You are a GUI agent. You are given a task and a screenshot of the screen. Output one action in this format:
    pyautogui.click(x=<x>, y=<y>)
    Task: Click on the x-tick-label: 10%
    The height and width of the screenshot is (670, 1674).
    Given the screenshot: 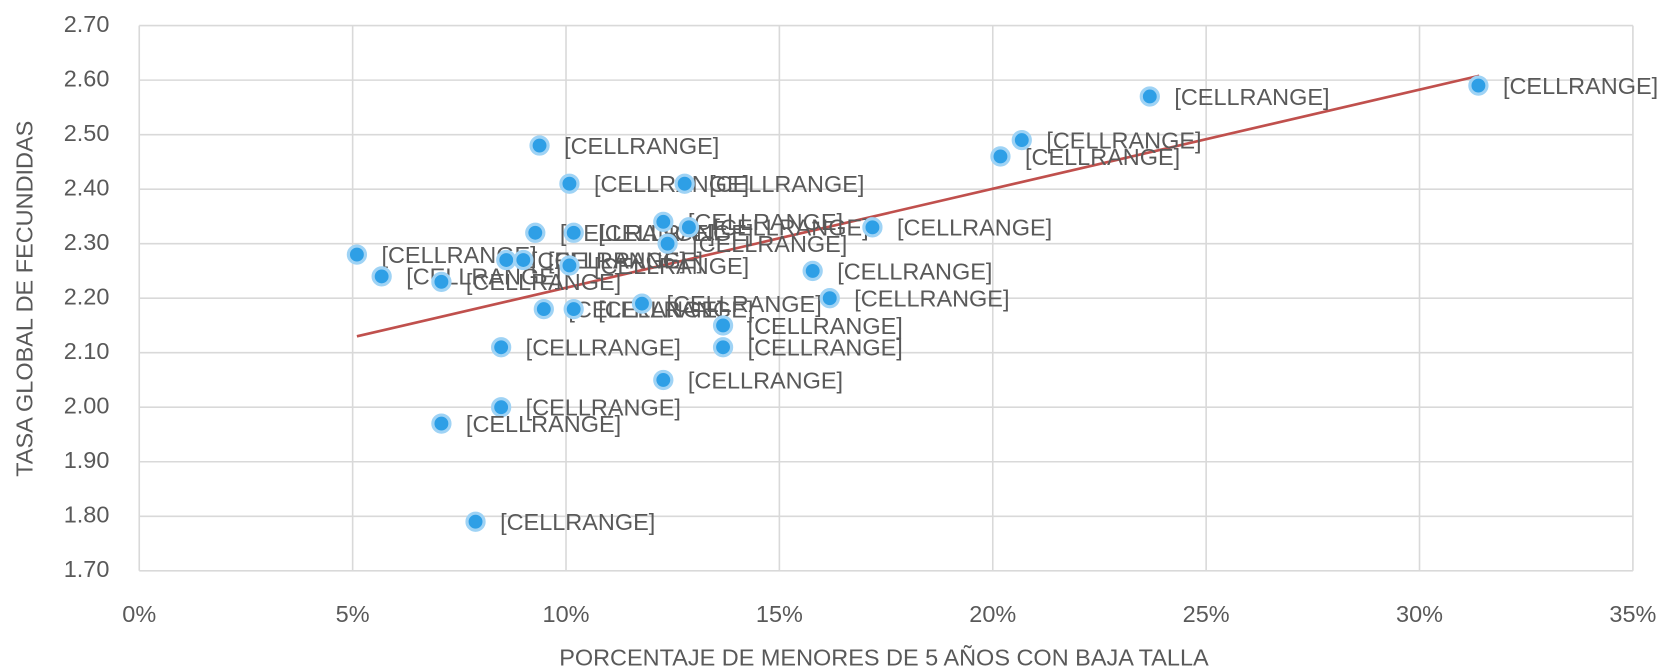 What is the action you would take?
    pyautogui.click(x=566, y=614)
    